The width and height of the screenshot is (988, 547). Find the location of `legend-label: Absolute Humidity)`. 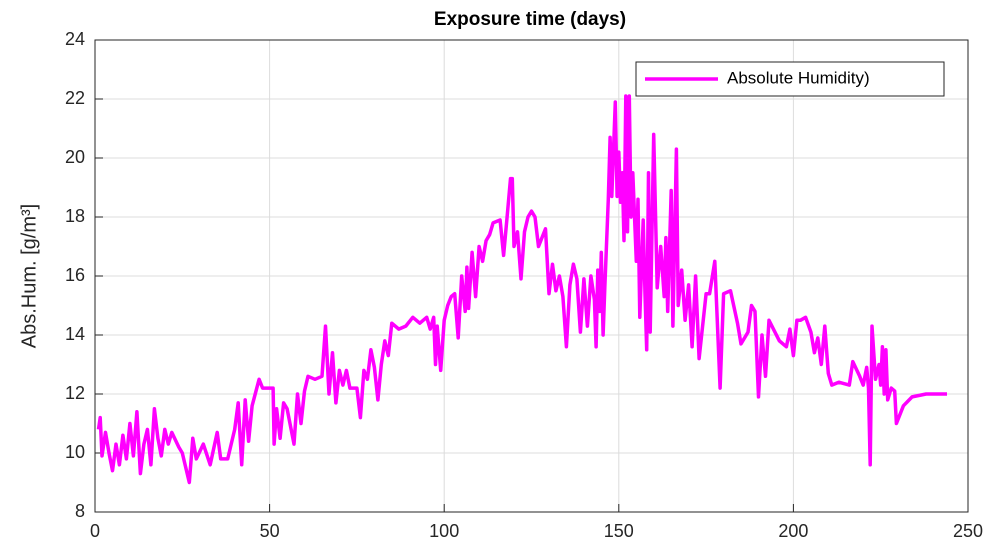

legend-label: Absolute Humidity) is located at coordinates (798, 77).